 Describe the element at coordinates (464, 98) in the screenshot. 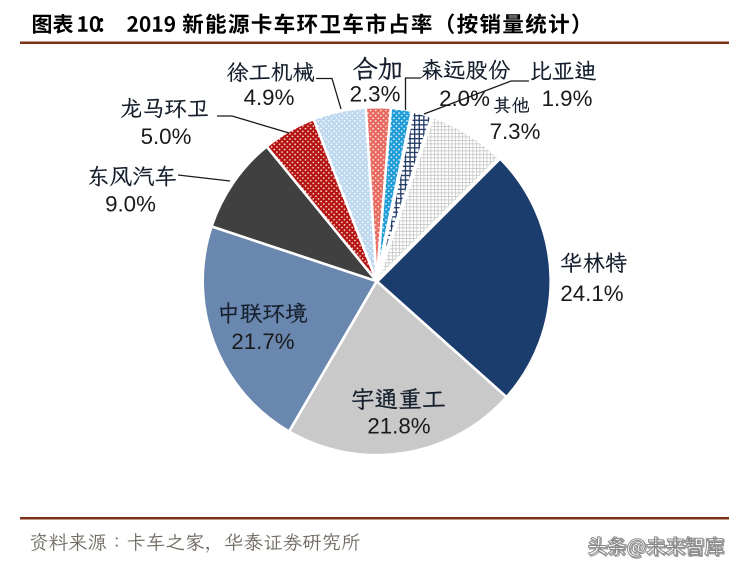

I see `svg-text: 2.0%` at that location.